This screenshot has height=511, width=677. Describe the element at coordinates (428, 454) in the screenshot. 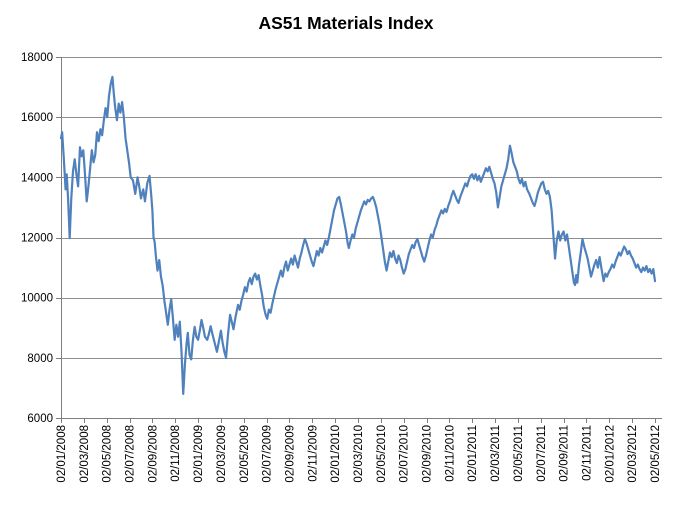

I see `x-tick-label: 02/09/2010` at that location.